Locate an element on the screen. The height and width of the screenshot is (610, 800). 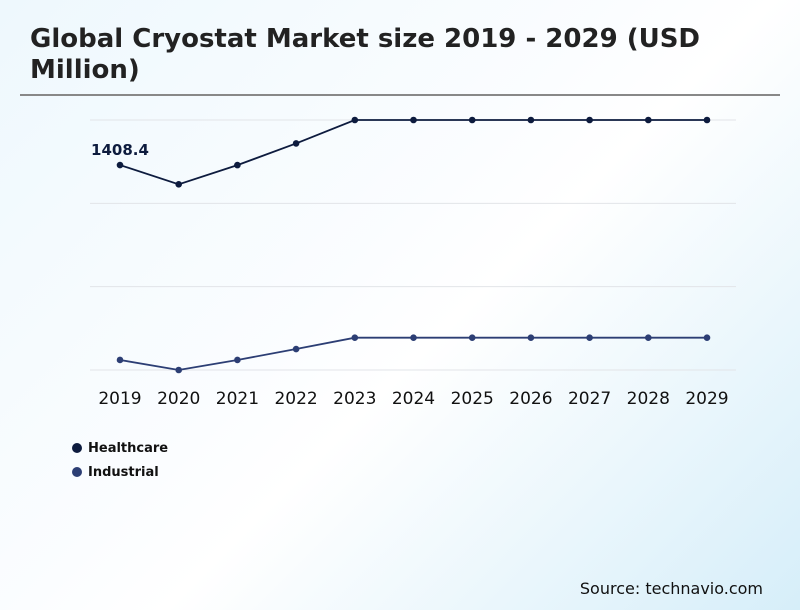
legend-item-industrial: Industrial is located at coordinates (120, 472).